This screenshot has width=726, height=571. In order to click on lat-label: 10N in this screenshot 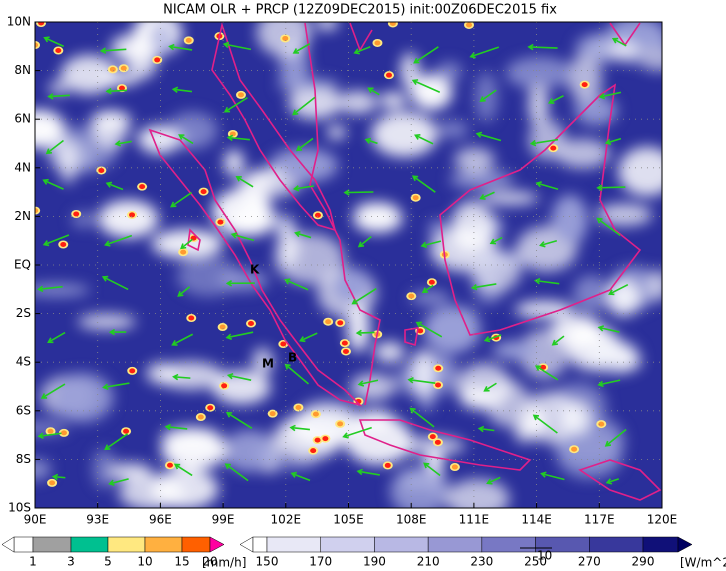, I will do `click(19, 22)`.